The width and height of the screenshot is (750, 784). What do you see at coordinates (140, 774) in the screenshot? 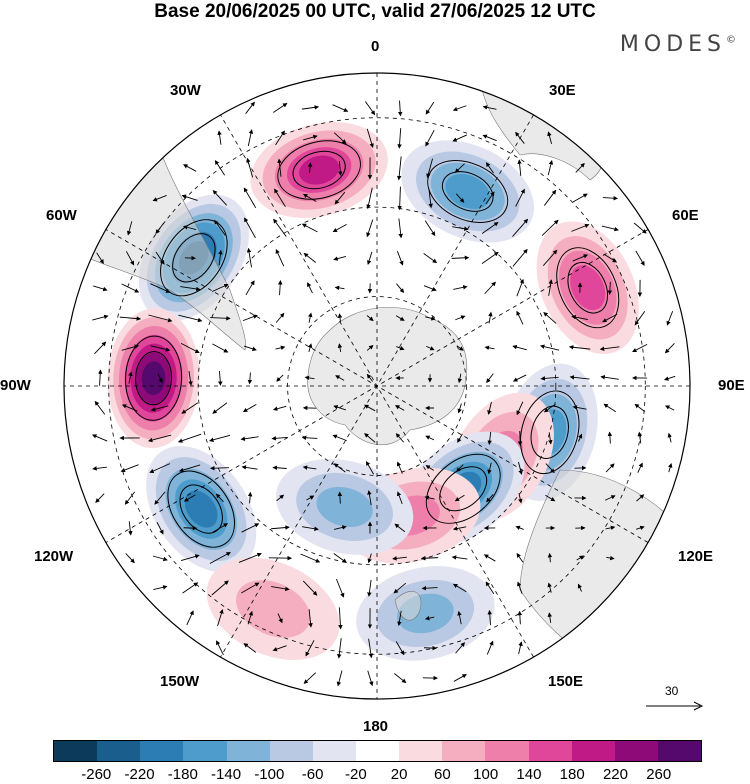
I see `colorbar-tick-label: -220` at bounding box center [140, 774].